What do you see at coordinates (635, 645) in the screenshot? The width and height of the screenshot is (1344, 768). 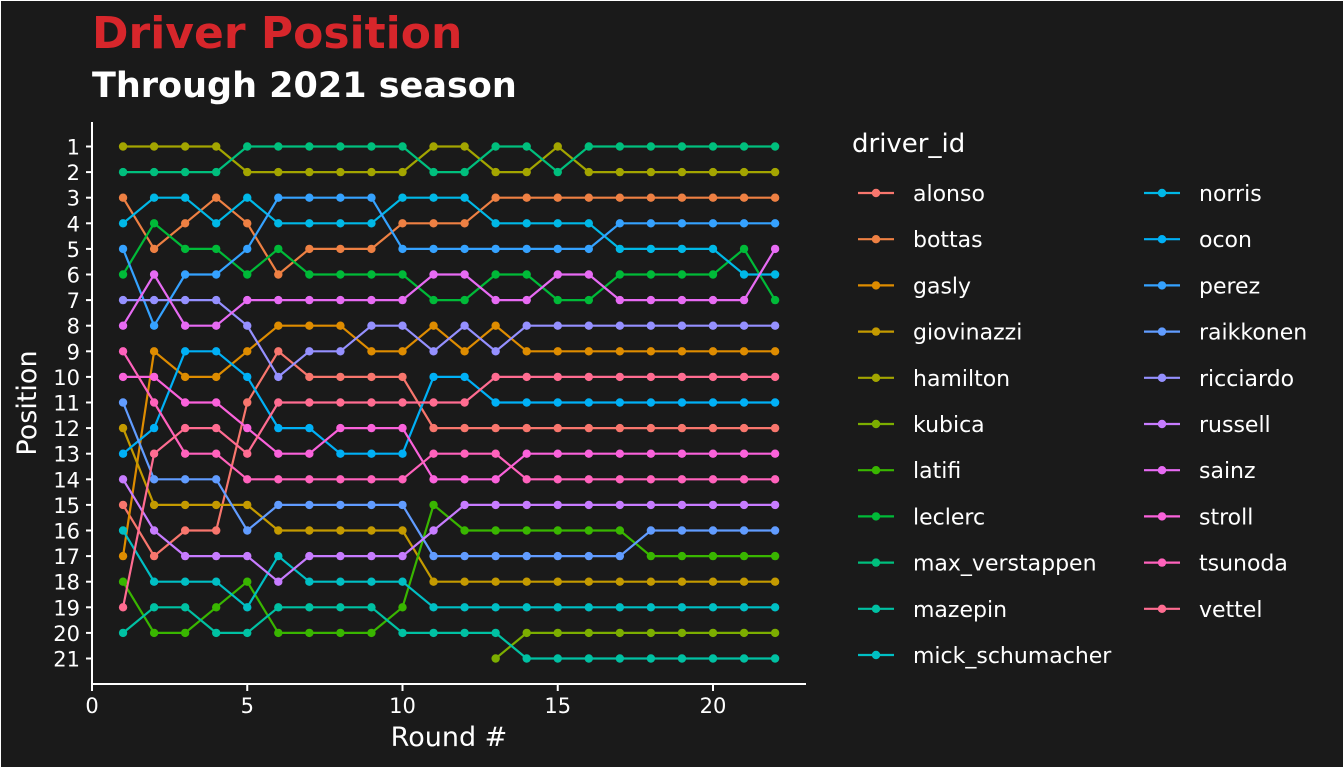 I see `series-kubica` at bounding box center [635, 645].